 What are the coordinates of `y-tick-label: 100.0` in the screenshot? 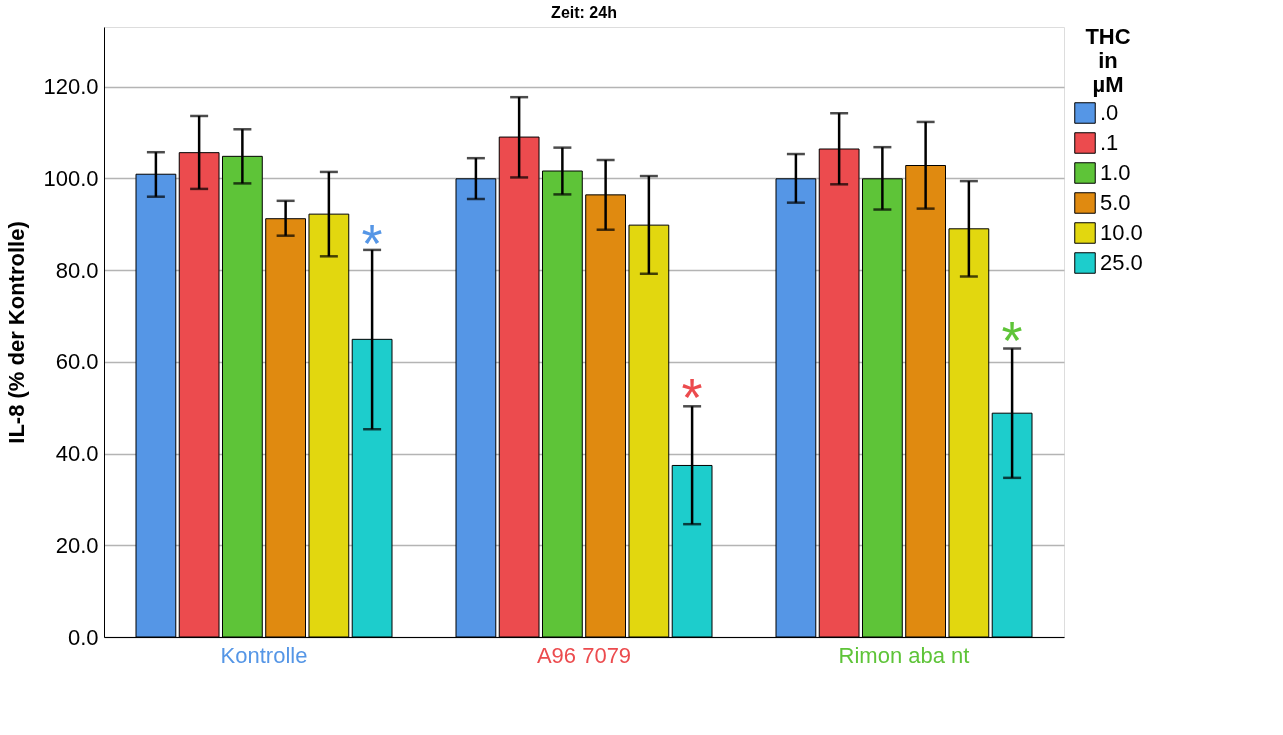 It's located at (71, 178).